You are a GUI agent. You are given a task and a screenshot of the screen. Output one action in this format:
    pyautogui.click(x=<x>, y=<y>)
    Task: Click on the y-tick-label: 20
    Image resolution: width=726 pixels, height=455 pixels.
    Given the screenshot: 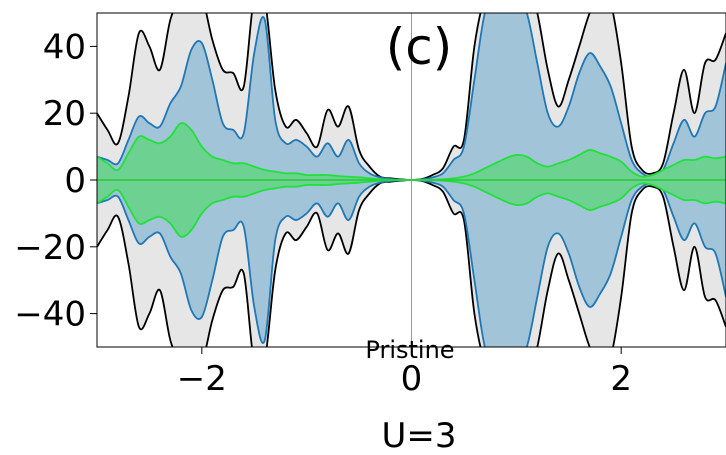 What is the action you would take?
    pyautogui.click(x=64, y=114)
    